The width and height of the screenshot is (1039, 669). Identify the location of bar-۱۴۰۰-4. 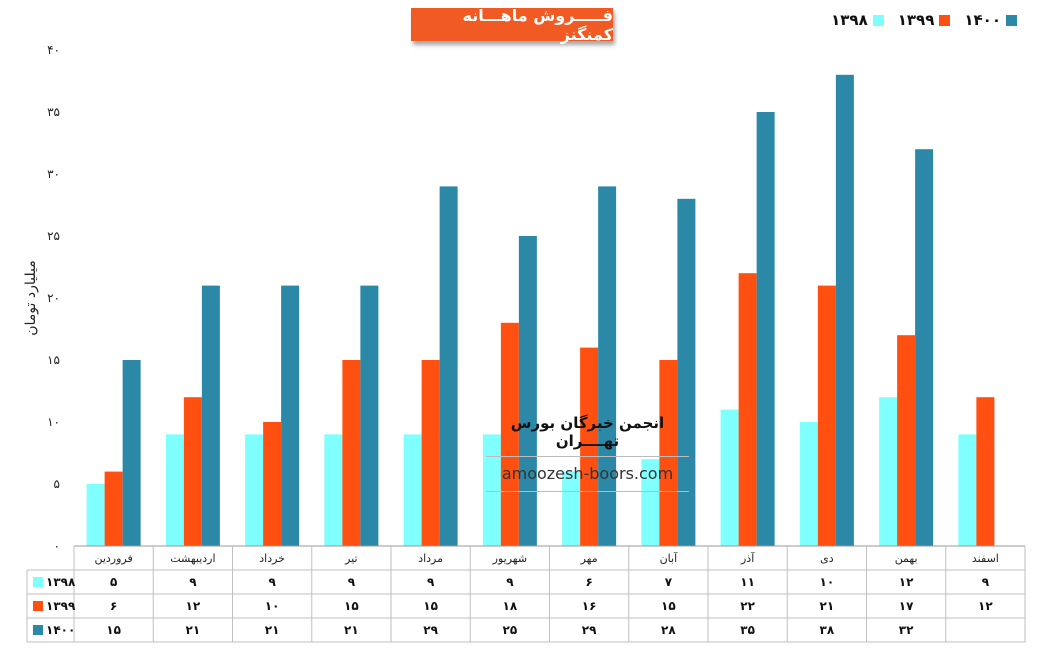
(448, 366).